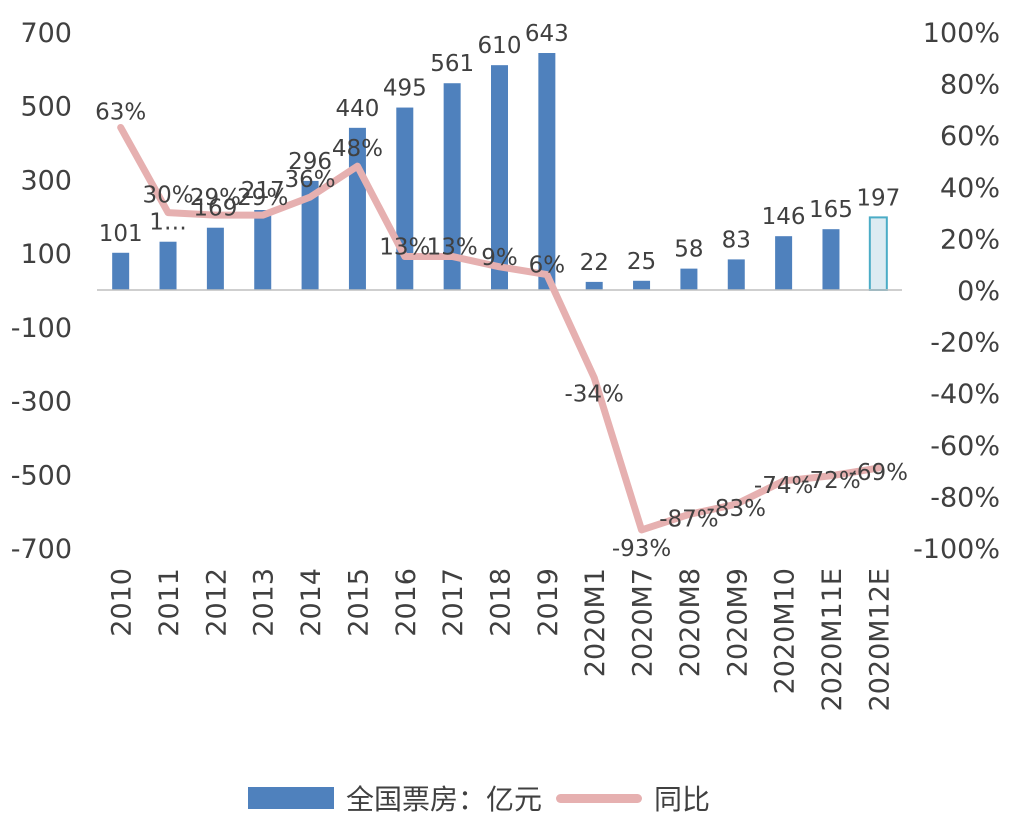 This screenshot has width=1017, height=824. Describe the element at coordinates (689, 279) in the screenshot. I see `bar-2020M8` at that location.